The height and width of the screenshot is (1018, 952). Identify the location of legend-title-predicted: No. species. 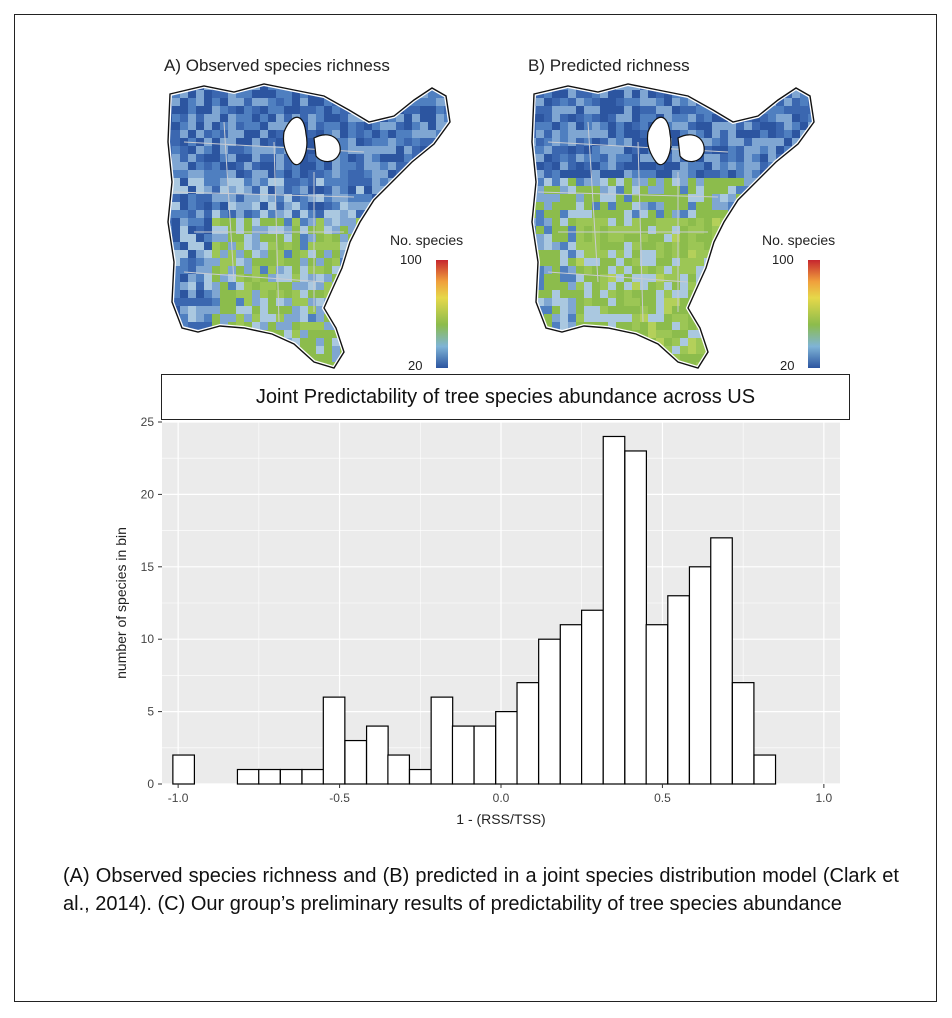
(799, 240).